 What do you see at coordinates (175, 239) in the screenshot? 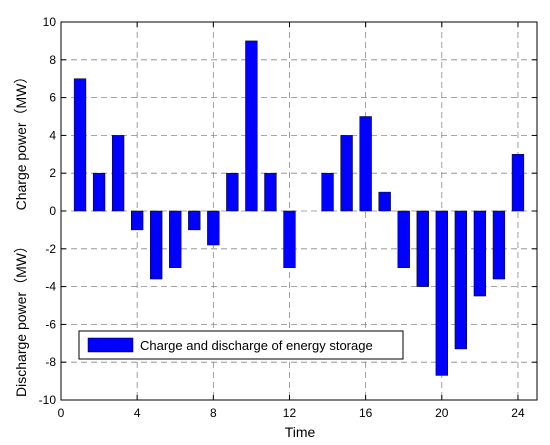
I see `bar-t6` at bounding box center [175, 239].